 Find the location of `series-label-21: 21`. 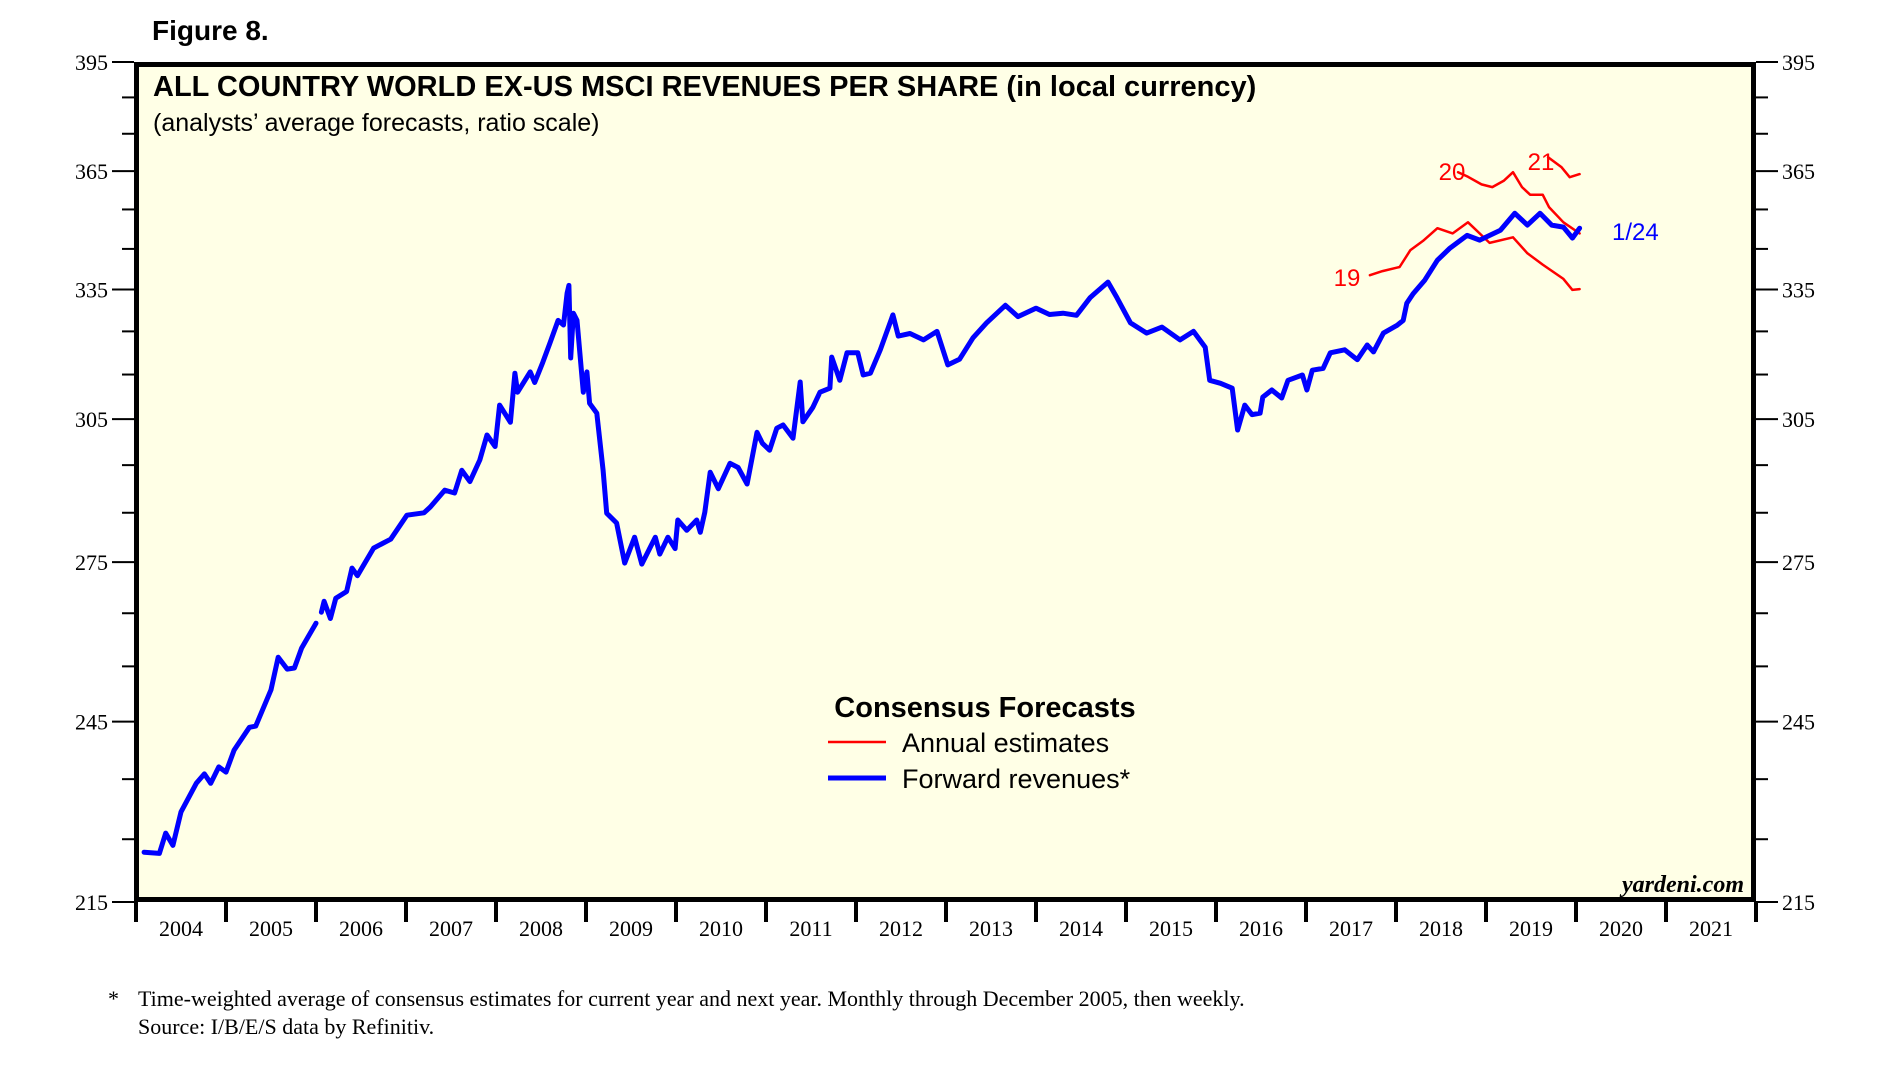

series-label-21: 21 is located at coordinates (1541, 162).